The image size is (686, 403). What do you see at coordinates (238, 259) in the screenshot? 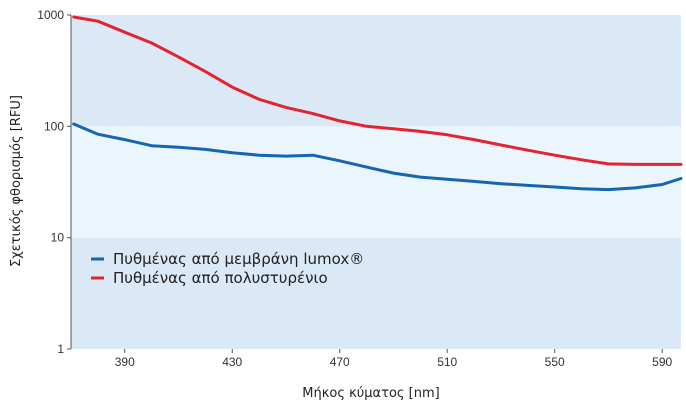
I see `legend-label-lumox: Πυθμένας από μεμβράνη lumox®` at bounding box center [238, 259].